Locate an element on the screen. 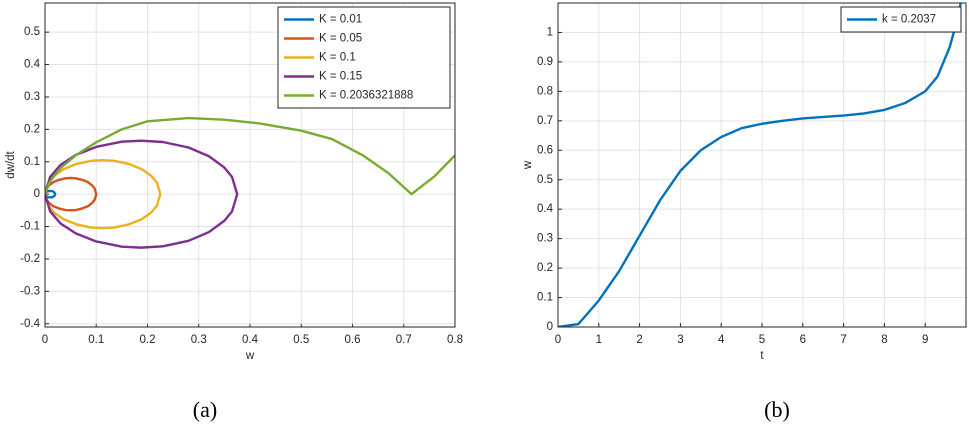 Image resolution: width=969 pixels, height=434 pixels. caption: (b) is located at coordinates (777, 409).